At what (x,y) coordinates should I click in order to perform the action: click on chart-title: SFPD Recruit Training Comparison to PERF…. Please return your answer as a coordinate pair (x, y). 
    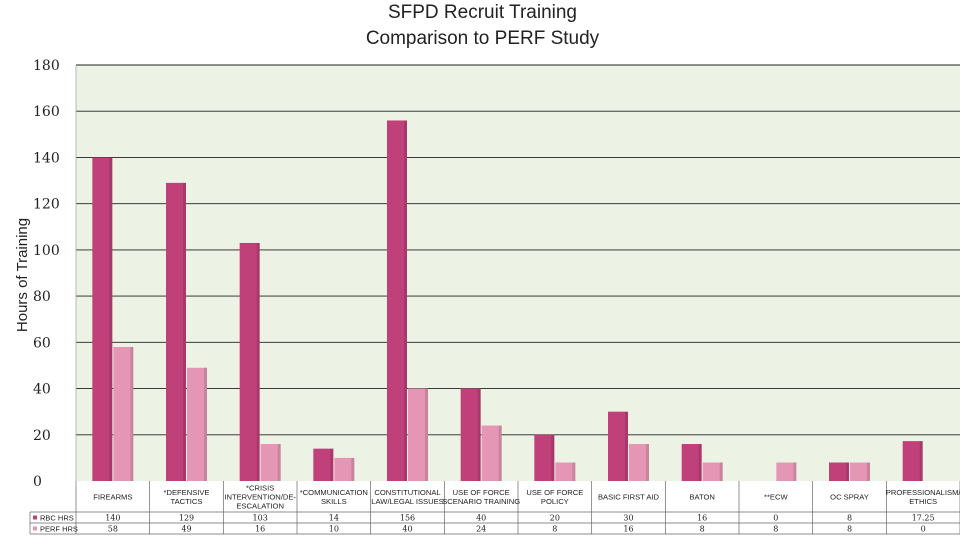
    Looking at the image, I should click on (480, 26).